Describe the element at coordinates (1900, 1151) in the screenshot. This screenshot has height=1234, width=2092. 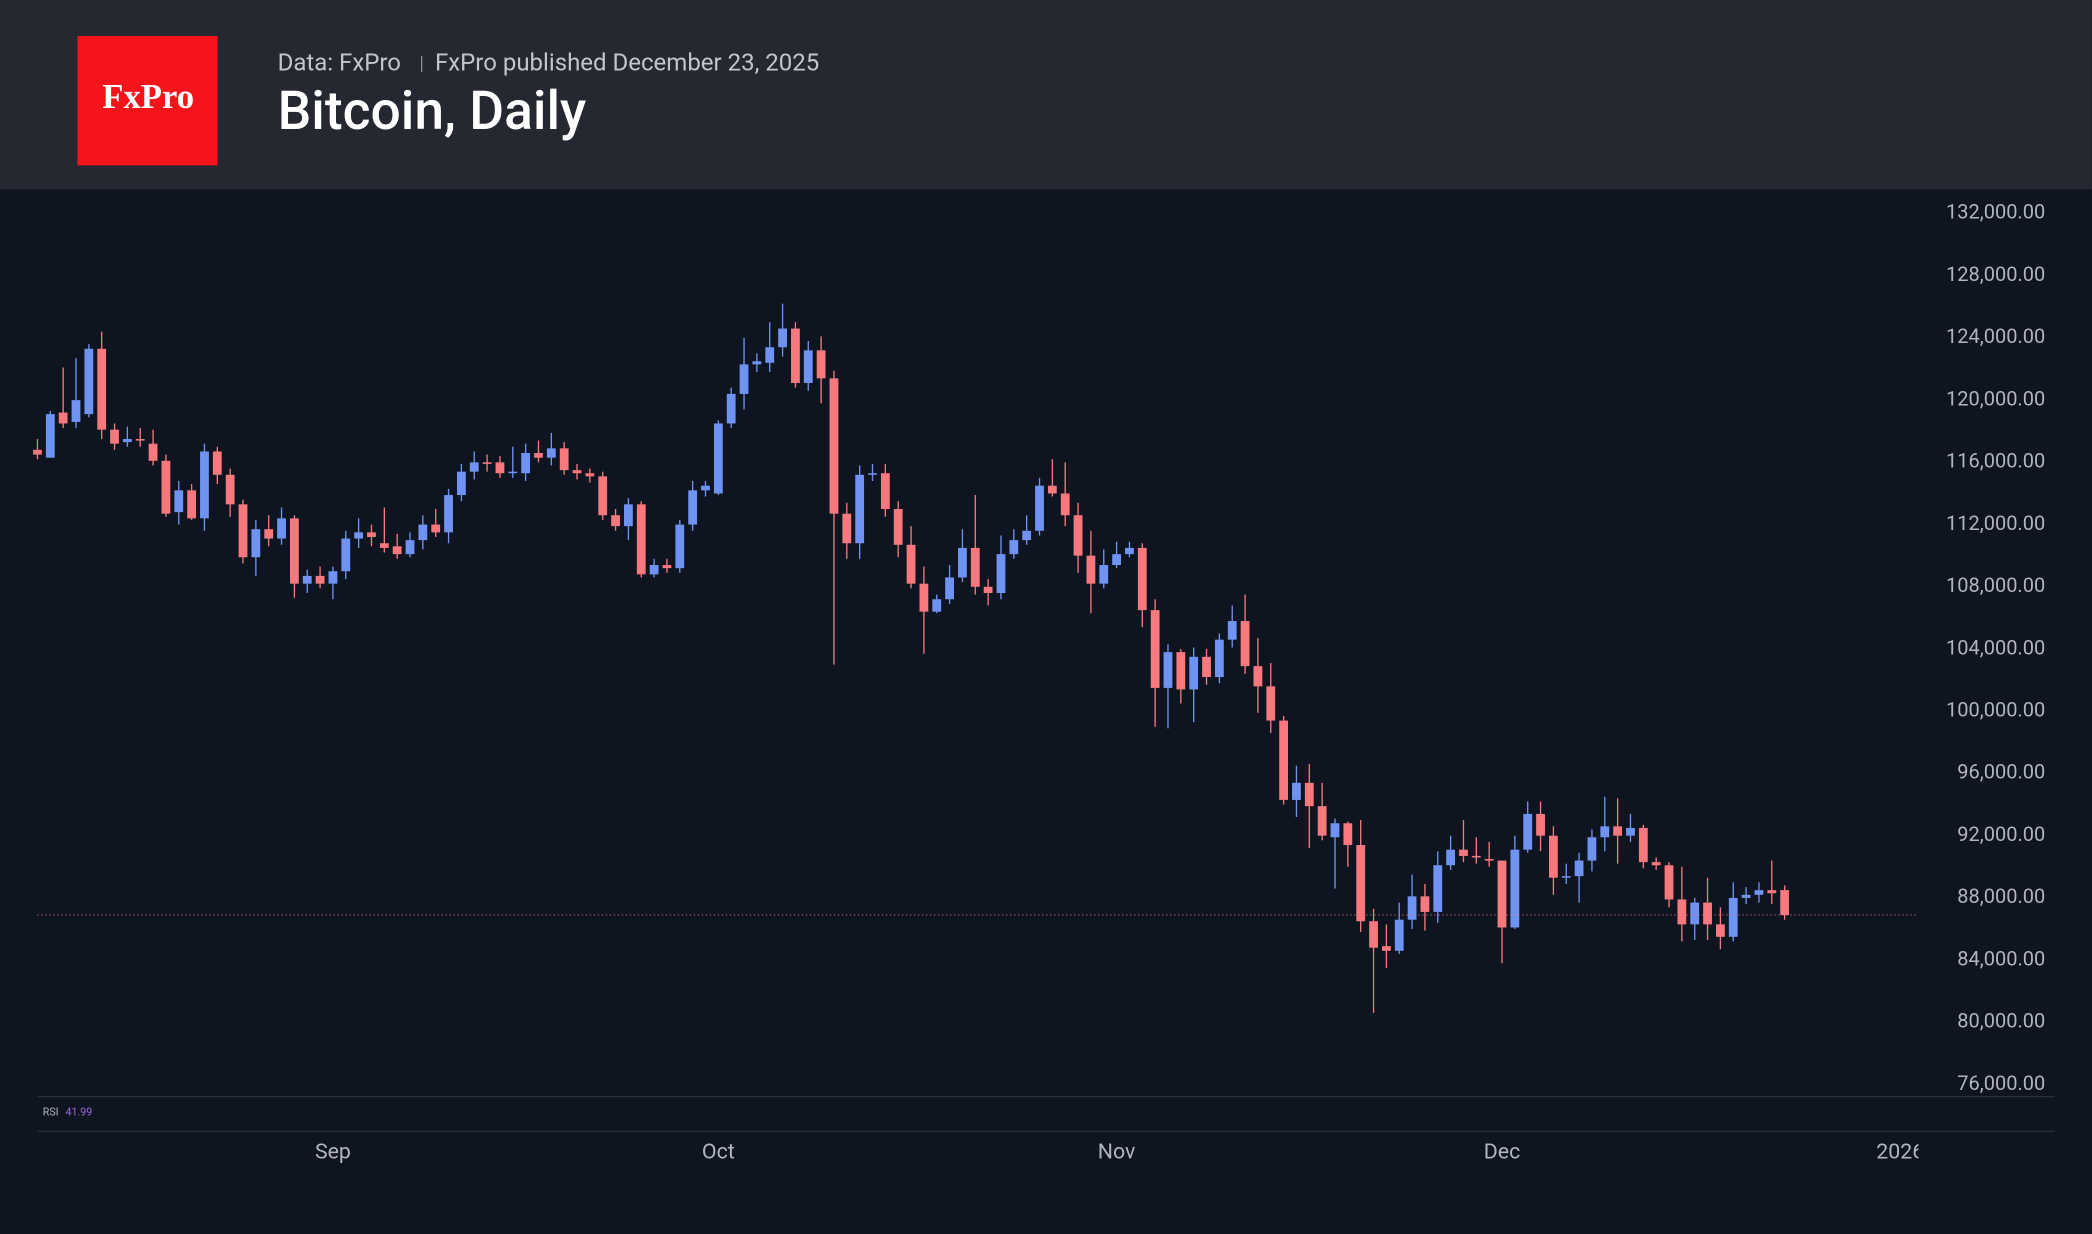
I see `x-tick-label: 2026` at that location.